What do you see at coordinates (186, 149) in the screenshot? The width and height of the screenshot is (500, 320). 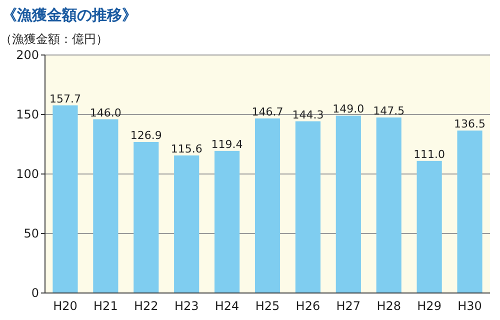 I see `data-label: 115.6` at bounding box center [186, 149].